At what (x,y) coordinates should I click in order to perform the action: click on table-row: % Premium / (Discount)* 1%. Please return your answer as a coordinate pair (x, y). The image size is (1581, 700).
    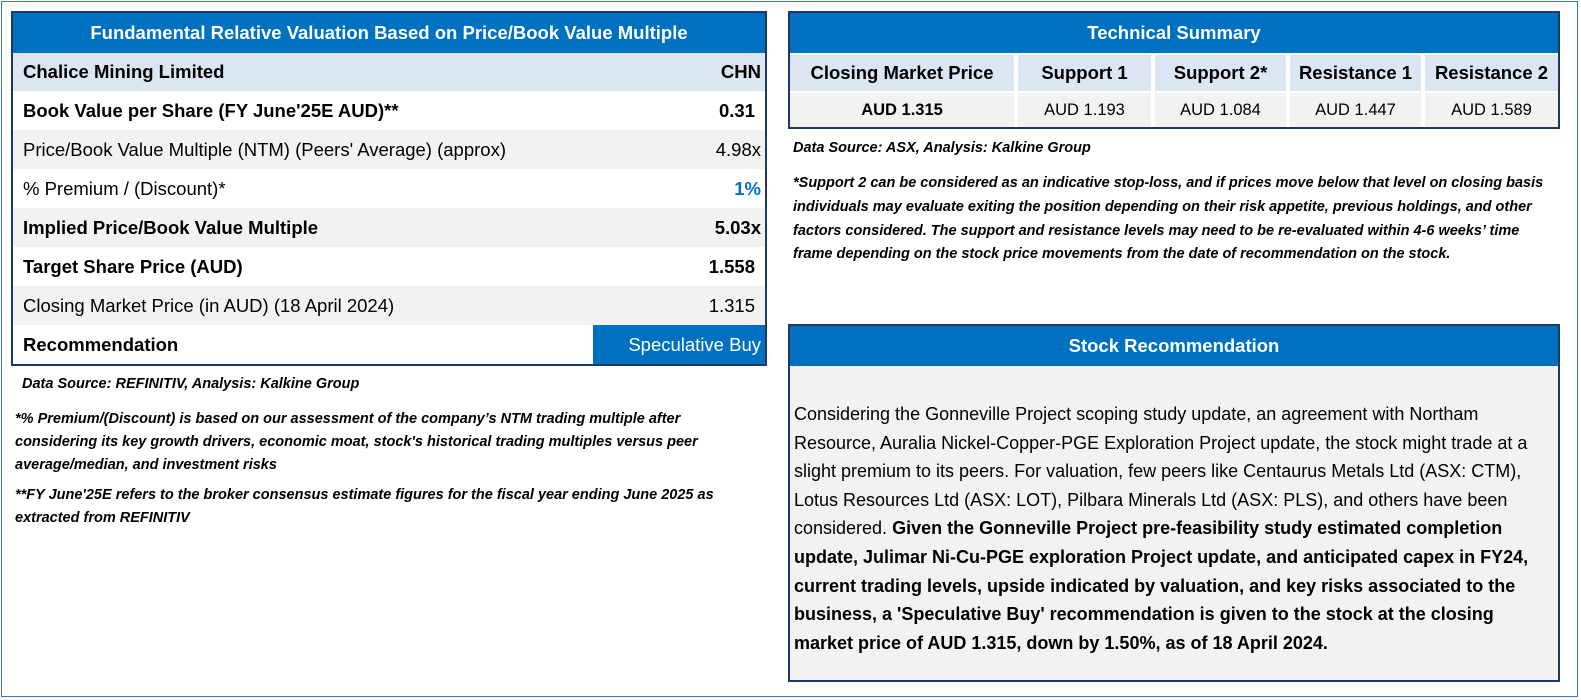
    Looking at the image, I should click on (389, 188).